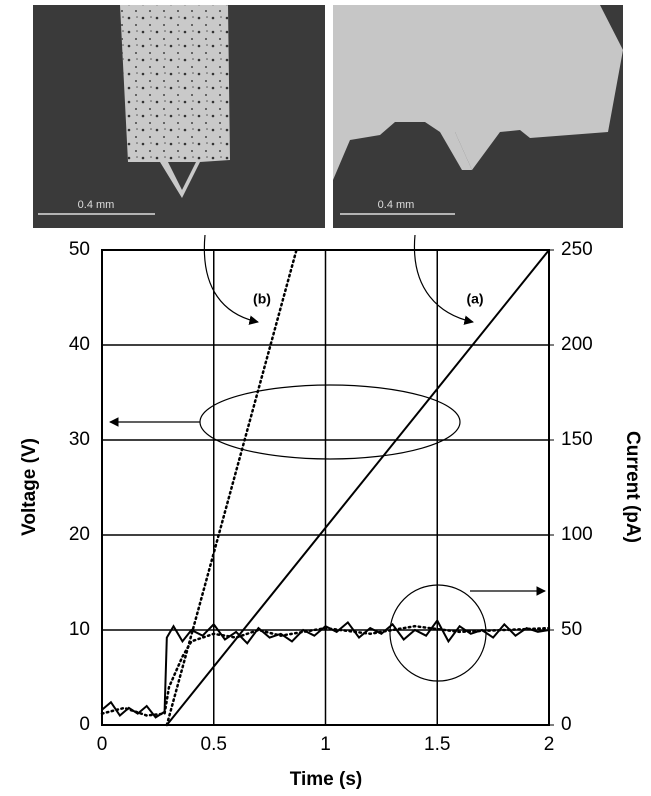 This screenshot has height=796, width=651. Describe the element at coordinates (478, 116) in the screenshot. I see `photo-right: 0.4 mm` at that location.